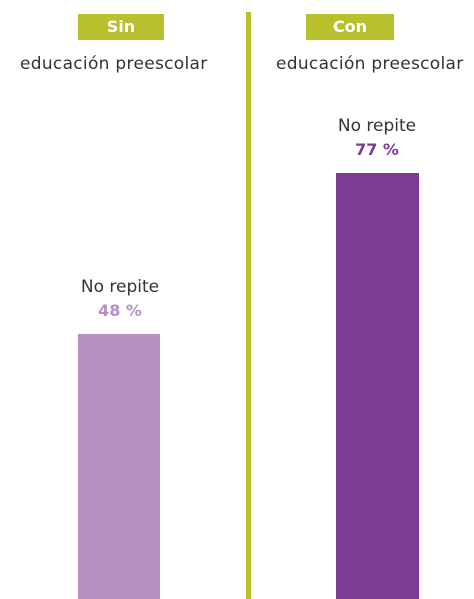  I want to click on bar-value-sin: 48 %, so click(120, 310).